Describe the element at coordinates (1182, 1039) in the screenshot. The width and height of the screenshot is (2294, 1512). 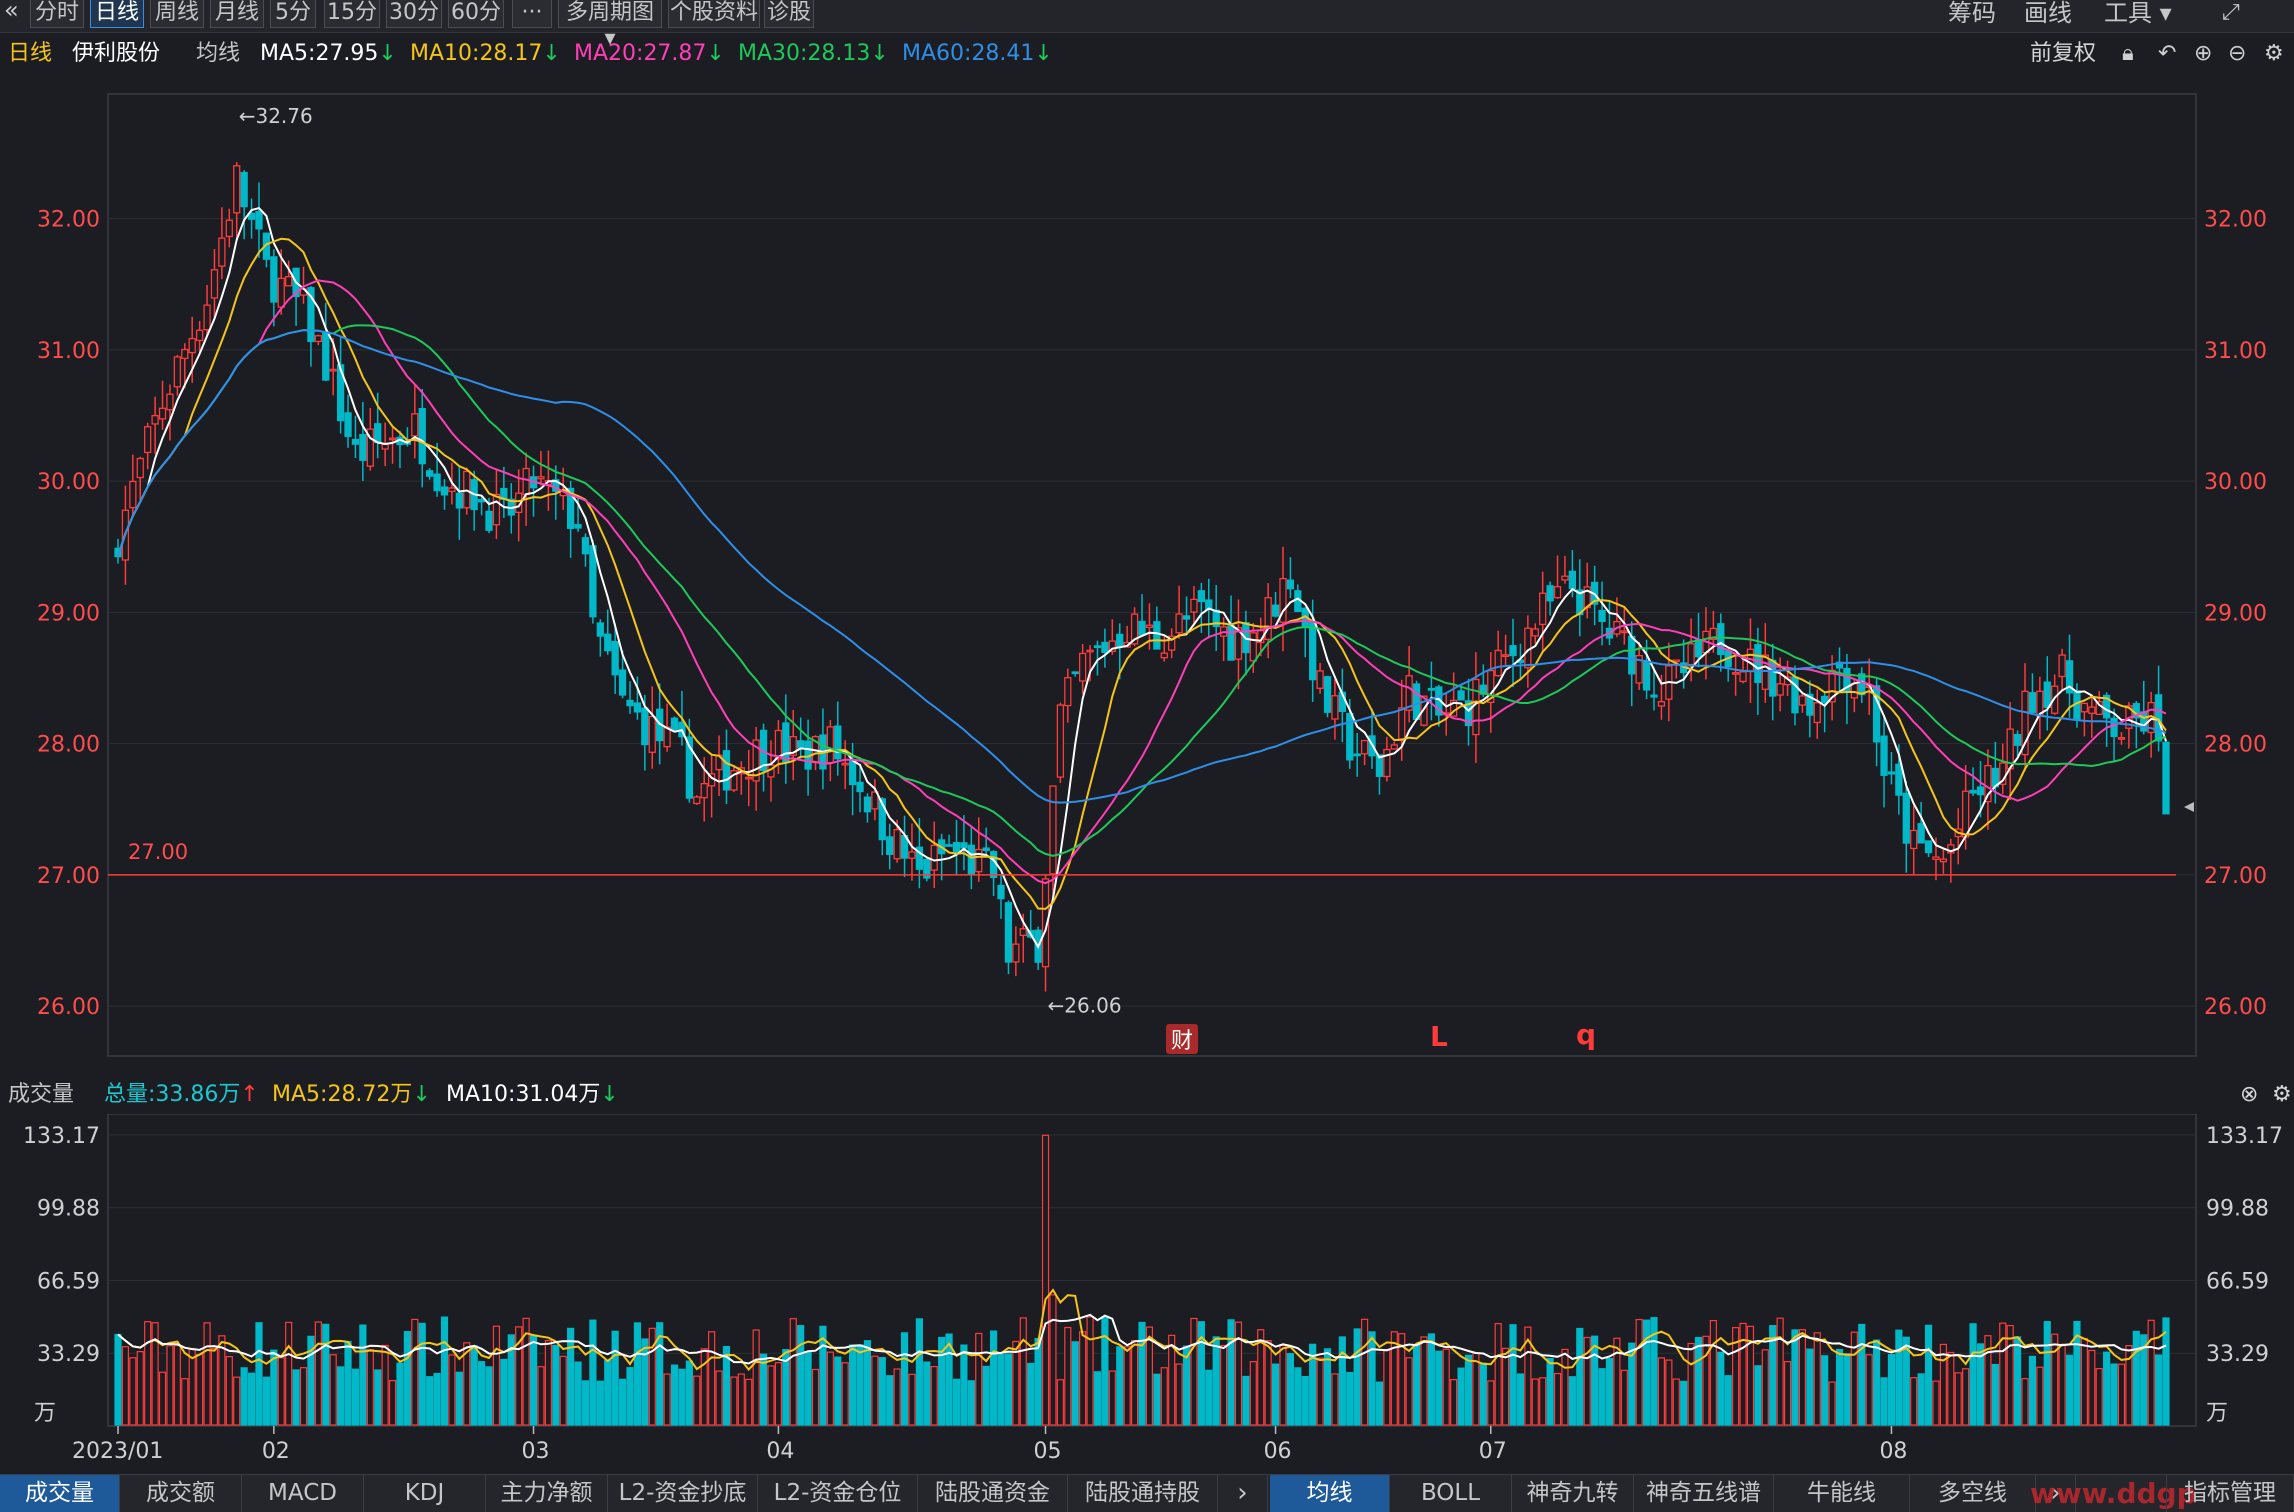
I see `financial-report-marker` at that location.